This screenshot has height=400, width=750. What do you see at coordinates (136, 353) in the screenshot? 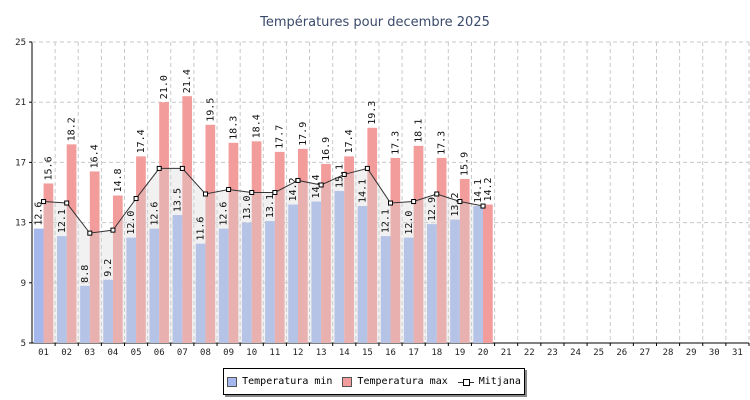
I see `x-tick-label-05: 05` at bounding box center [136, 353].